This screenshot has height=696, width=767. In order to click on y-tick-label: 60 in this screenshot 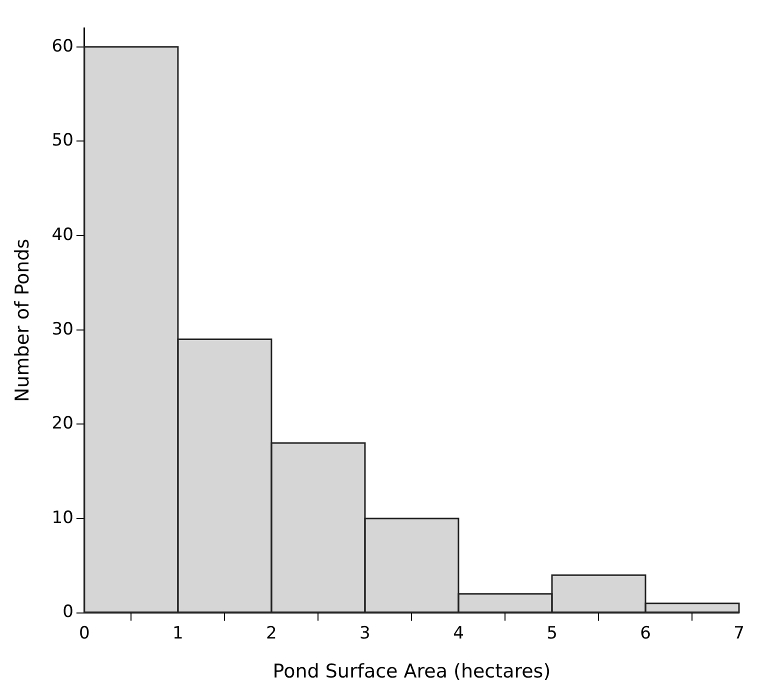, I will do `click(63, 46)`.